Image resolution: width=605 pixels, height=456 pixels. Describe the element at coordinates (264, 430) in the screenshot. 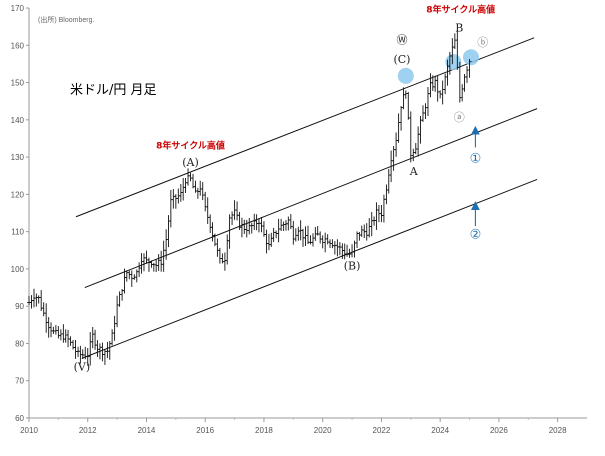

I see `x-tick-label: 2018` at that location.